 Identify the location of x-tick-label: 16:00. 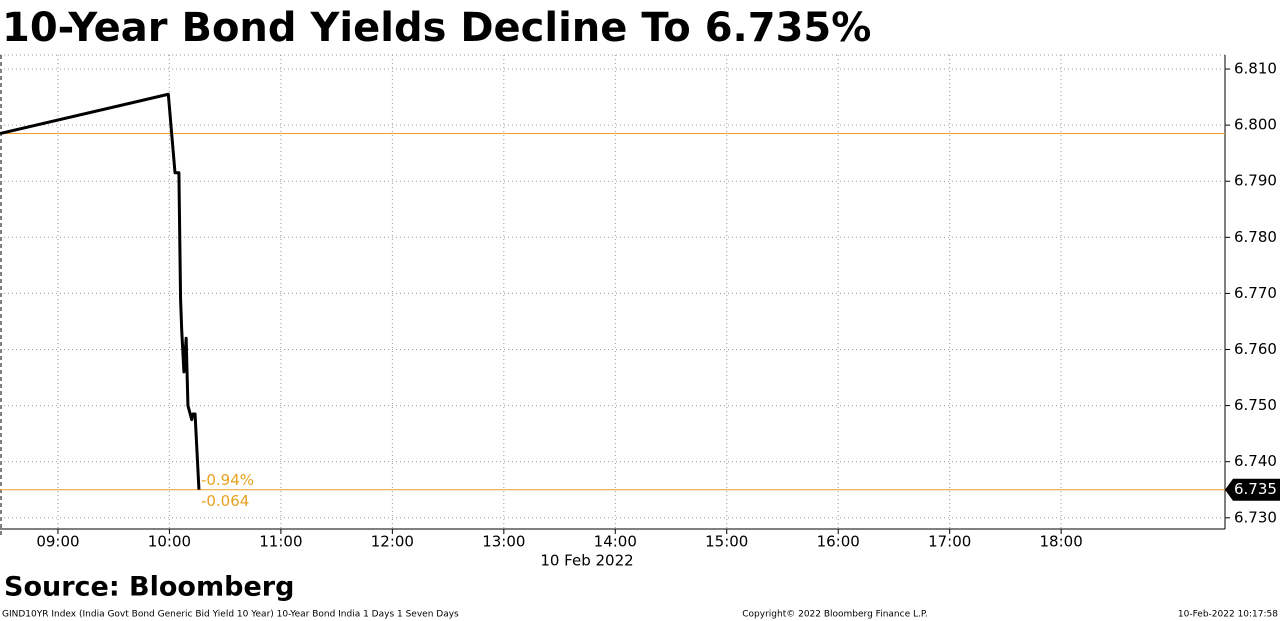
(838, 542).